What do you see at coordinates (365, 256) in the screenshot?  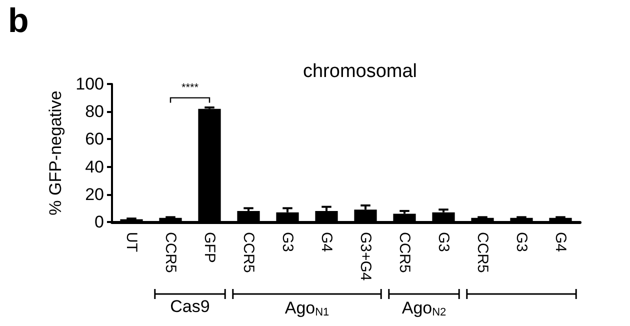 I see `x-tick-label: G3+G4` at bounding box center [365, 256].